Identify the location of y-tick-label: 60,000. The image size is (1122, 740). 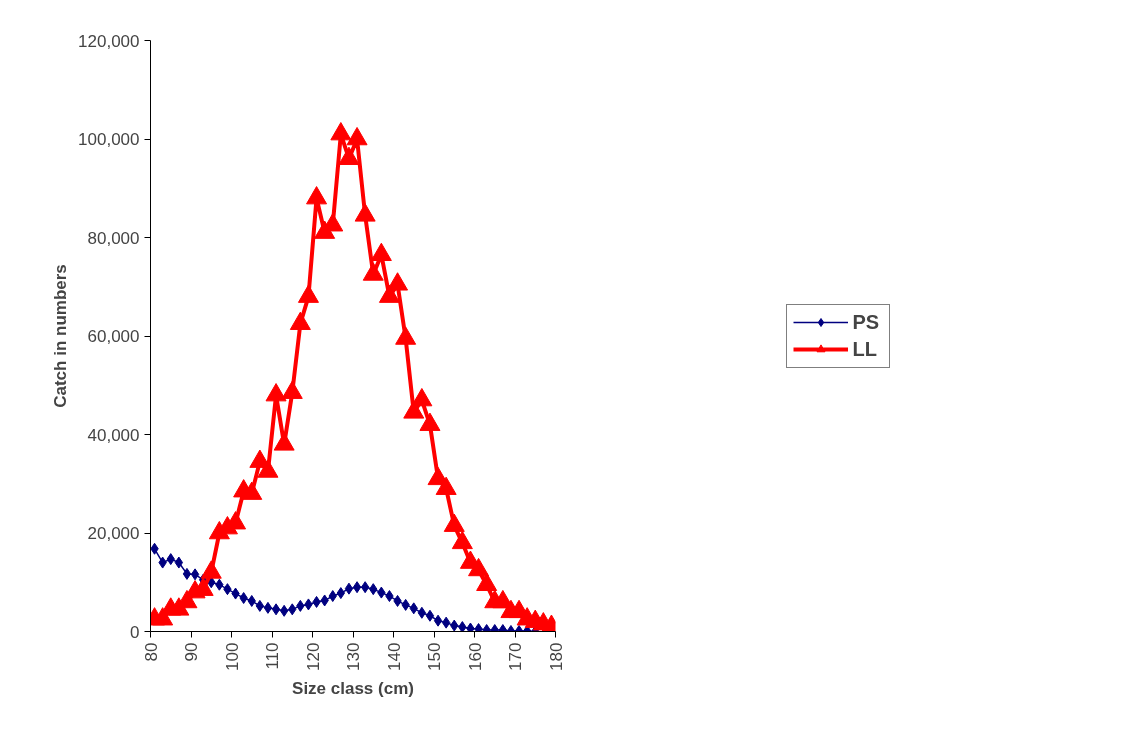
(113, 336).